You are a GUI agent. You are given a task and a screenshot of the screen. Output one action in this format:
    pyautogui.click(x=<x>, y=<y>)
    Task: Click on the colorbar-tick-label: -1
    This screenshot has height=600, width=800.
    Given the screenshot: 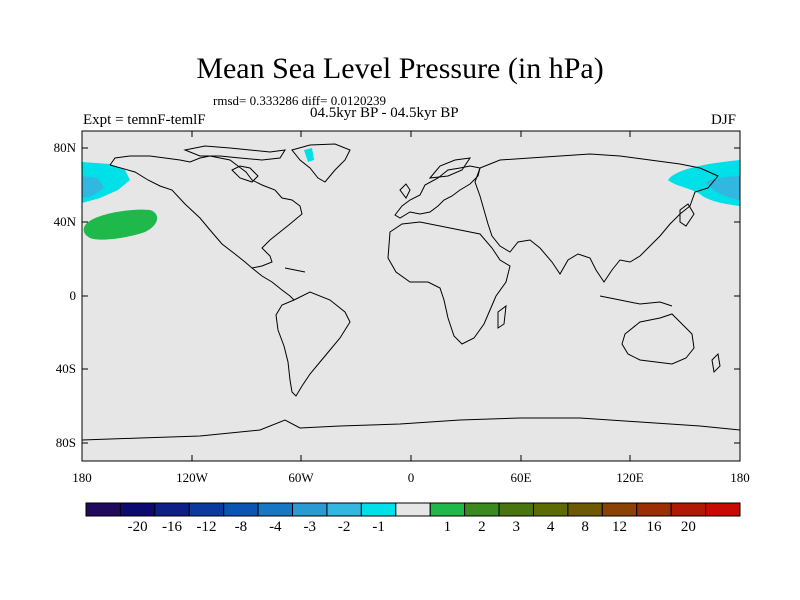 What is the action you would take?
    pyautogui.click(x=378, y=527)
    